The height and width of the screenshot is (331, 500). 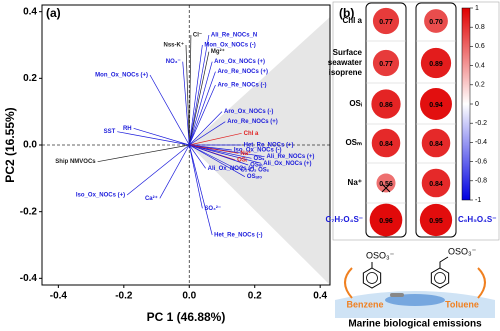 I want to click on aromatic, so click(x=440, y=278).